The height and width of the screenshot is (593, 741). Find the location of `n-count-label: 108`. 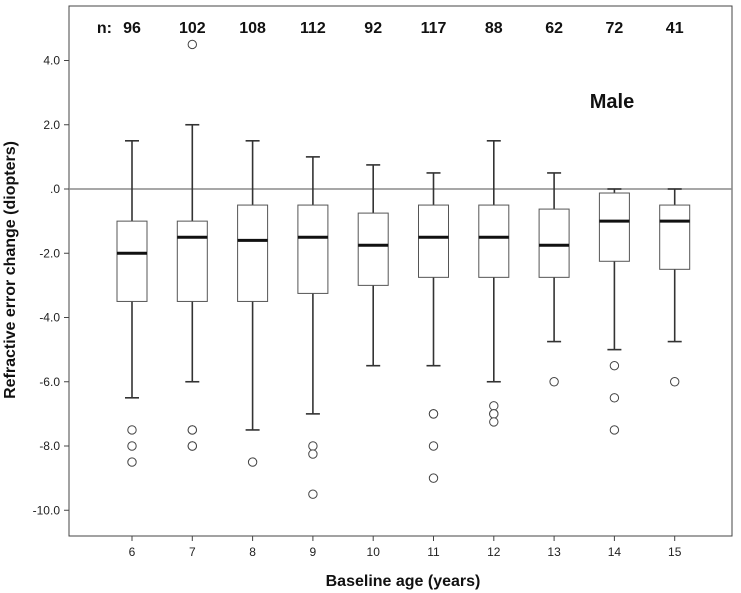

n-count-label: 108 is located at coordinates (252, 28).